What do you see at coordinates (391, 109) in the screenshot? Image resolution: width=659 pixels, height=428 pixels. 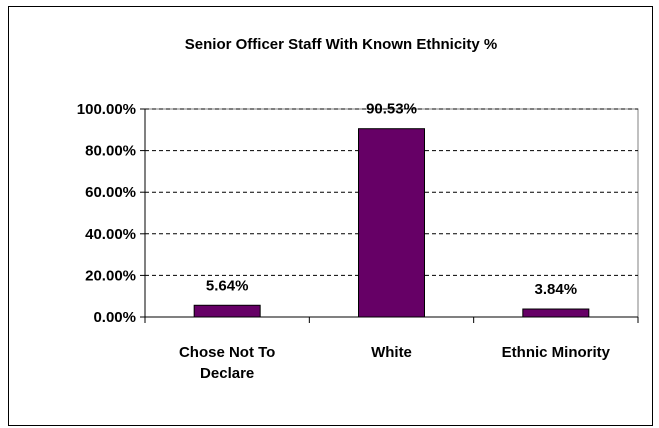 I see `data-label: 90.53%` at bounding box center [391, 109].